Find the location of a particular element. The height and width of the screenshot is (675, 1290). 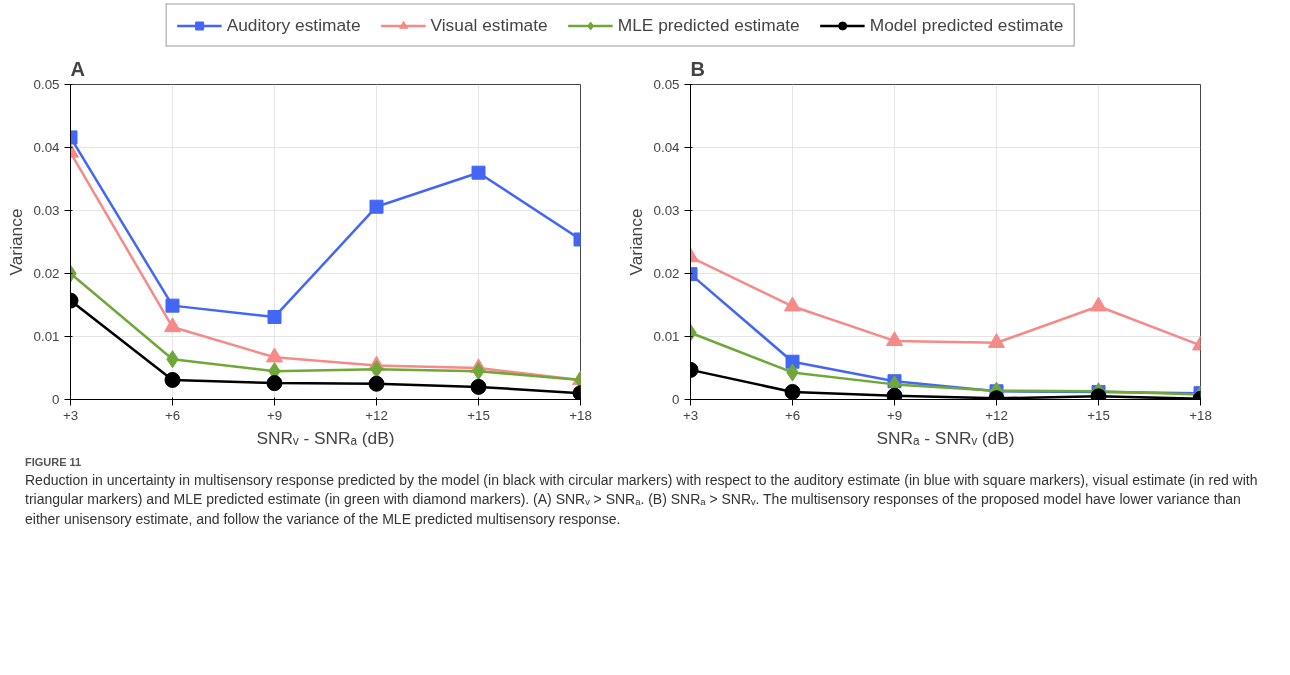

caption: FIGURE 11 is located at coordinates (54, 462).